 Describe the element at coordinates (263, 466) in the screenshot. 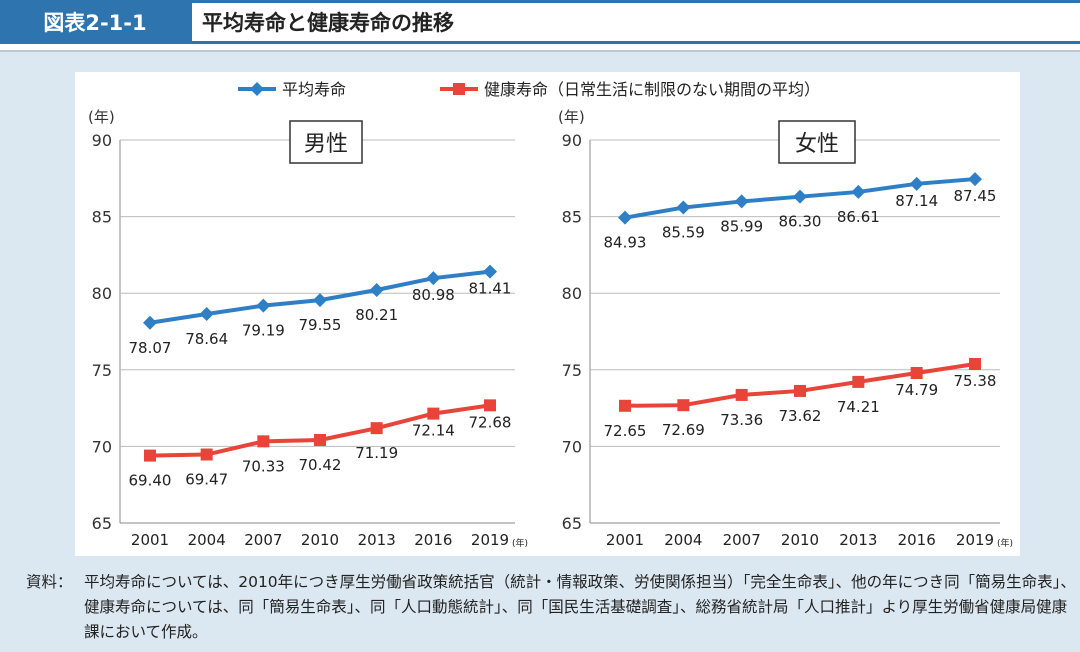

I see `data-label: 70.33` at that location.